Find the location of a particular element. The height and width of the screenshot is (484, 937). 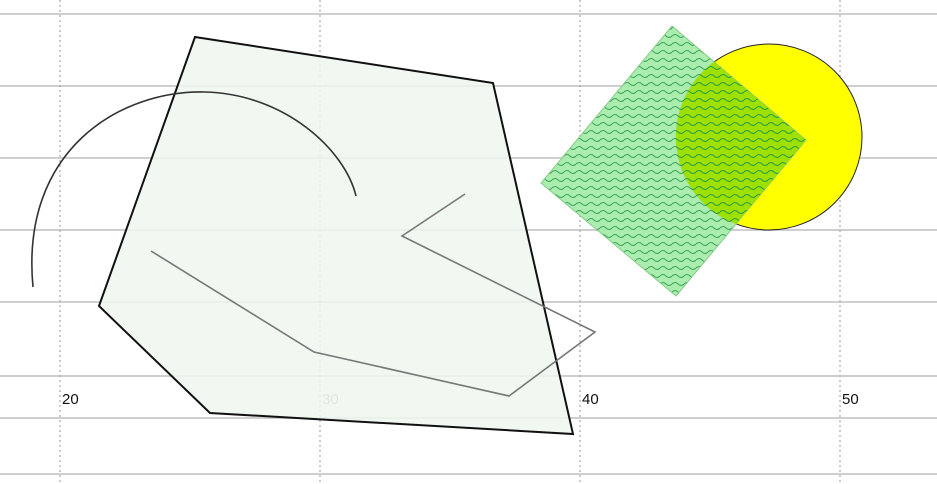

x-tick-label: 50 is located at coordinates (850, 399).